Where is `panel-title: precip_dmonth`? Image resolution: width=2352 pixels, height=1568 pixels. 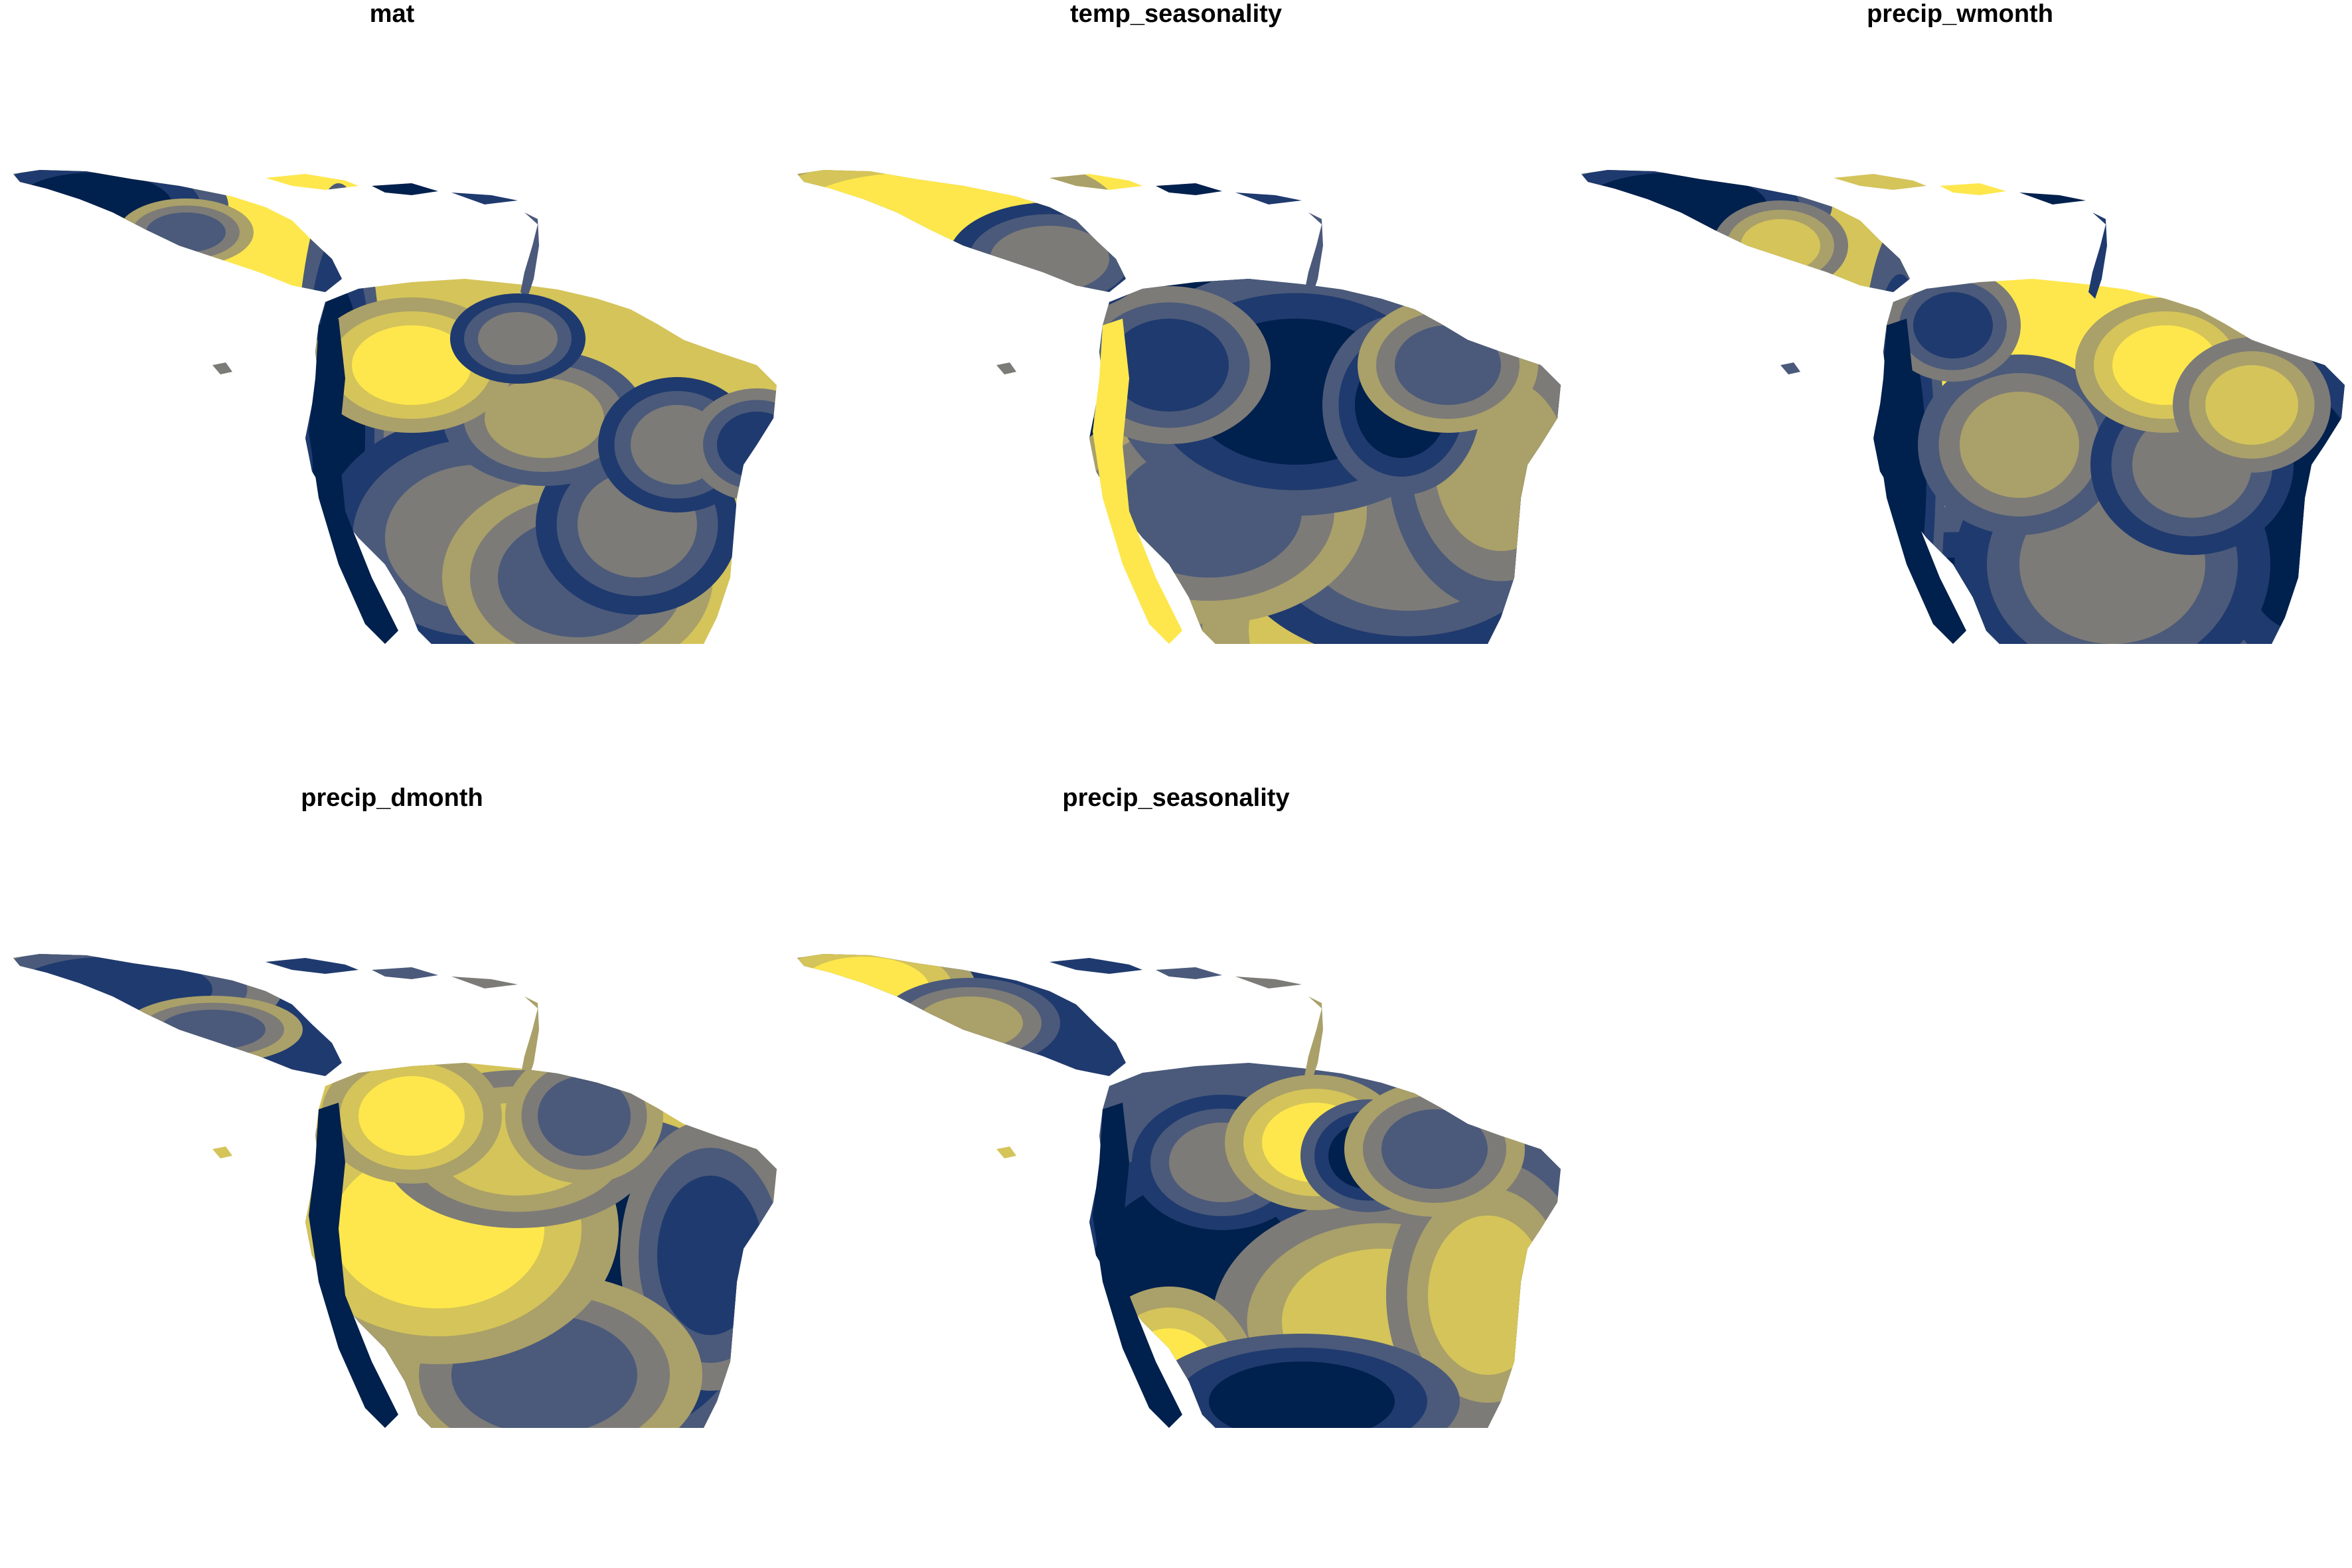 panel-title: precip_dmonth is located at coordinates (392, 798).